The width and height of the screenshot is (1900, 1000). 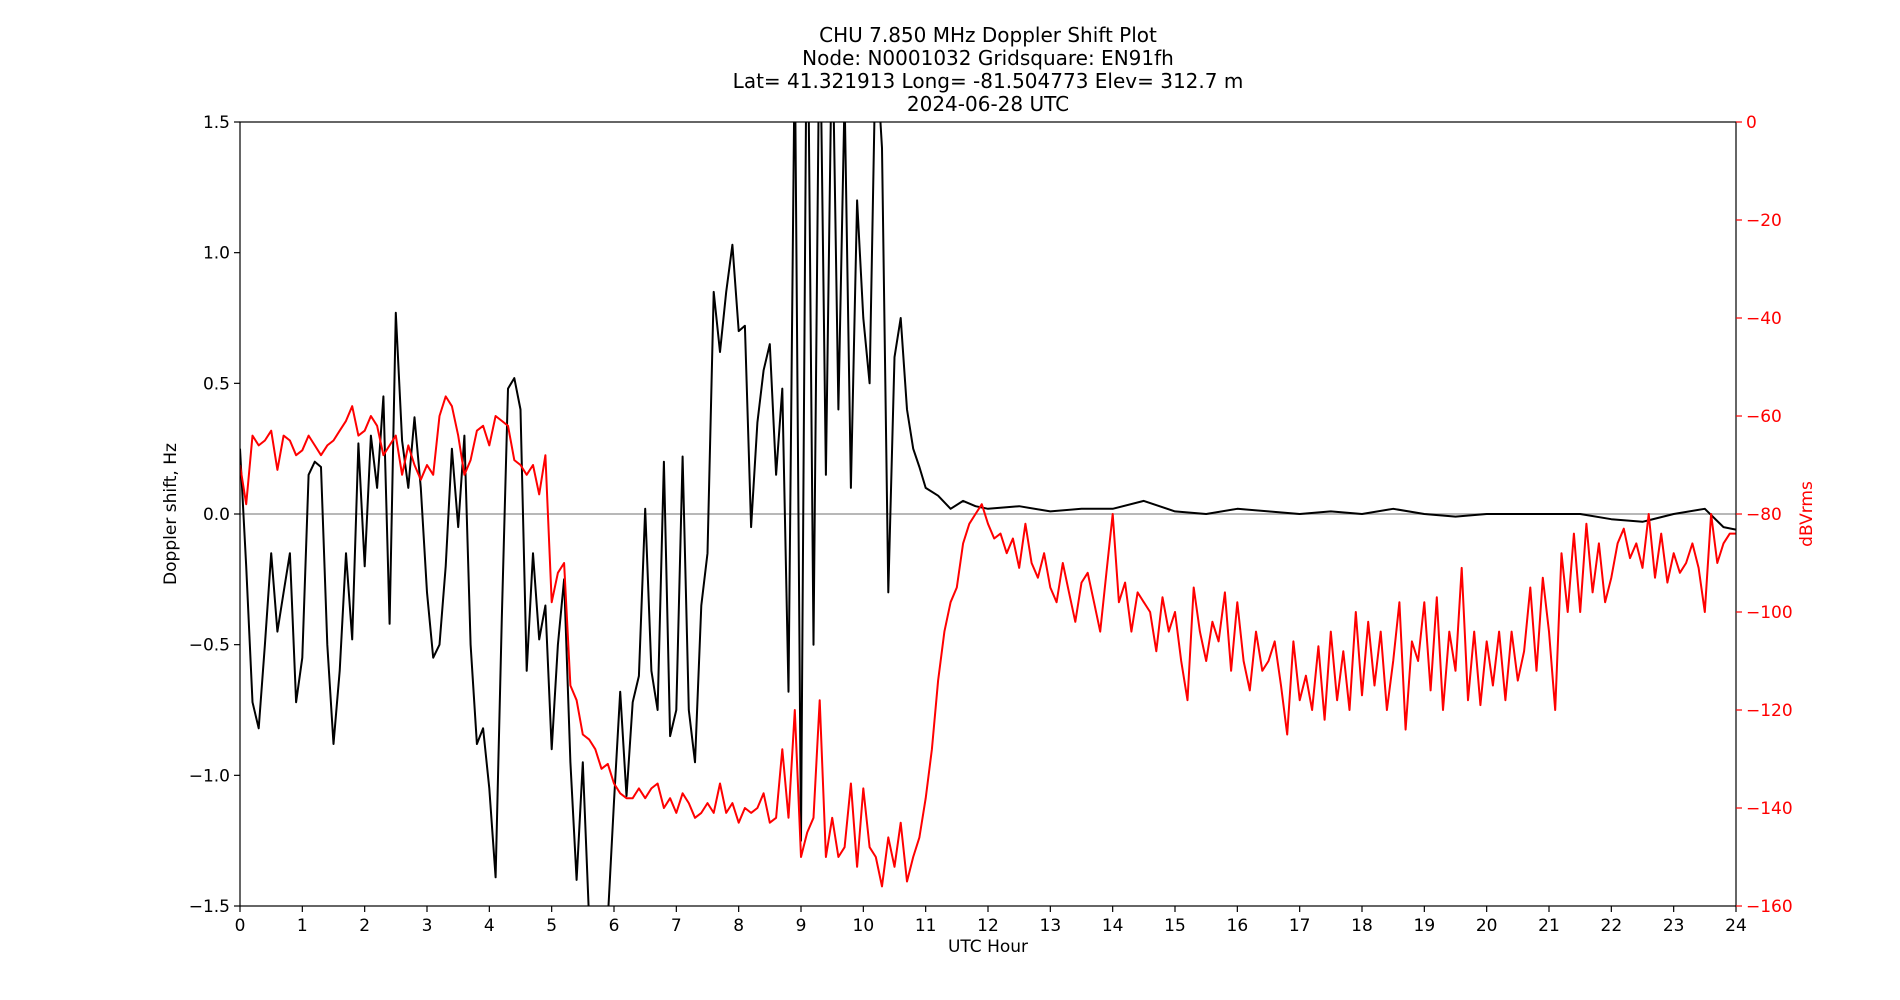 I want to click on title-line-1: CHU 7.850 MHz Doppler Shift Plot, so click(x=988, y=35).